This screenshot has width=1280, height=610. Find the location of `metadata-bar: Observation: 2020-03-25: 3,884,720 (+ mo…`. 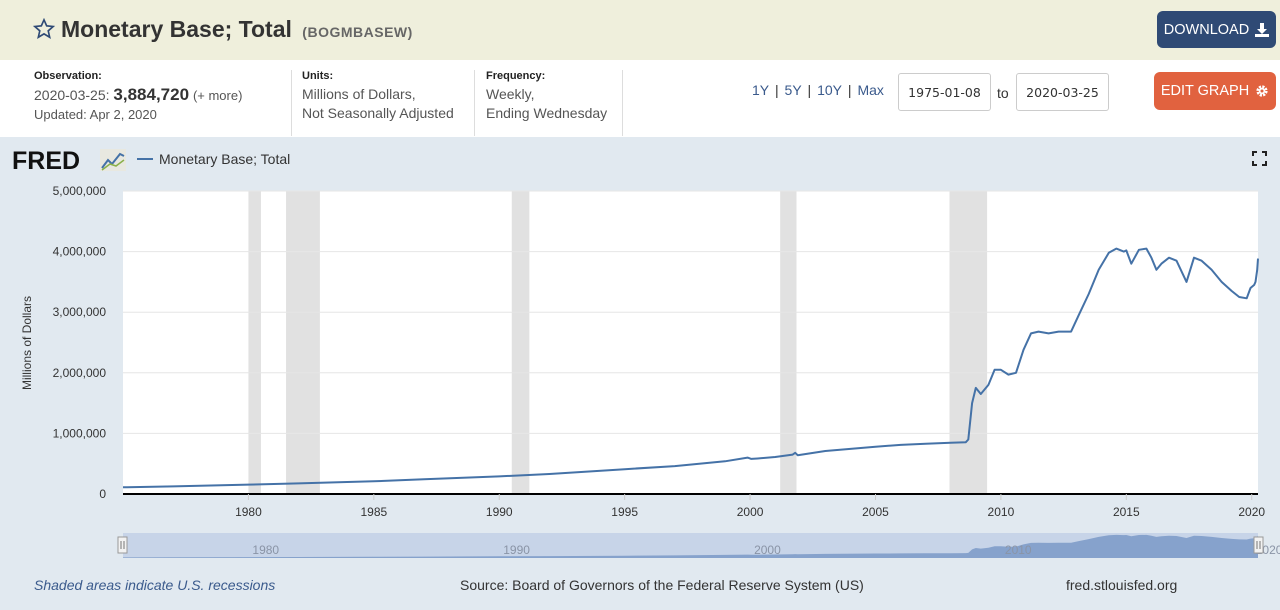

metadata-bar: Observation: 2020-03-25: 3,884,720 (+ mo… is located at coordinates (640, 98).